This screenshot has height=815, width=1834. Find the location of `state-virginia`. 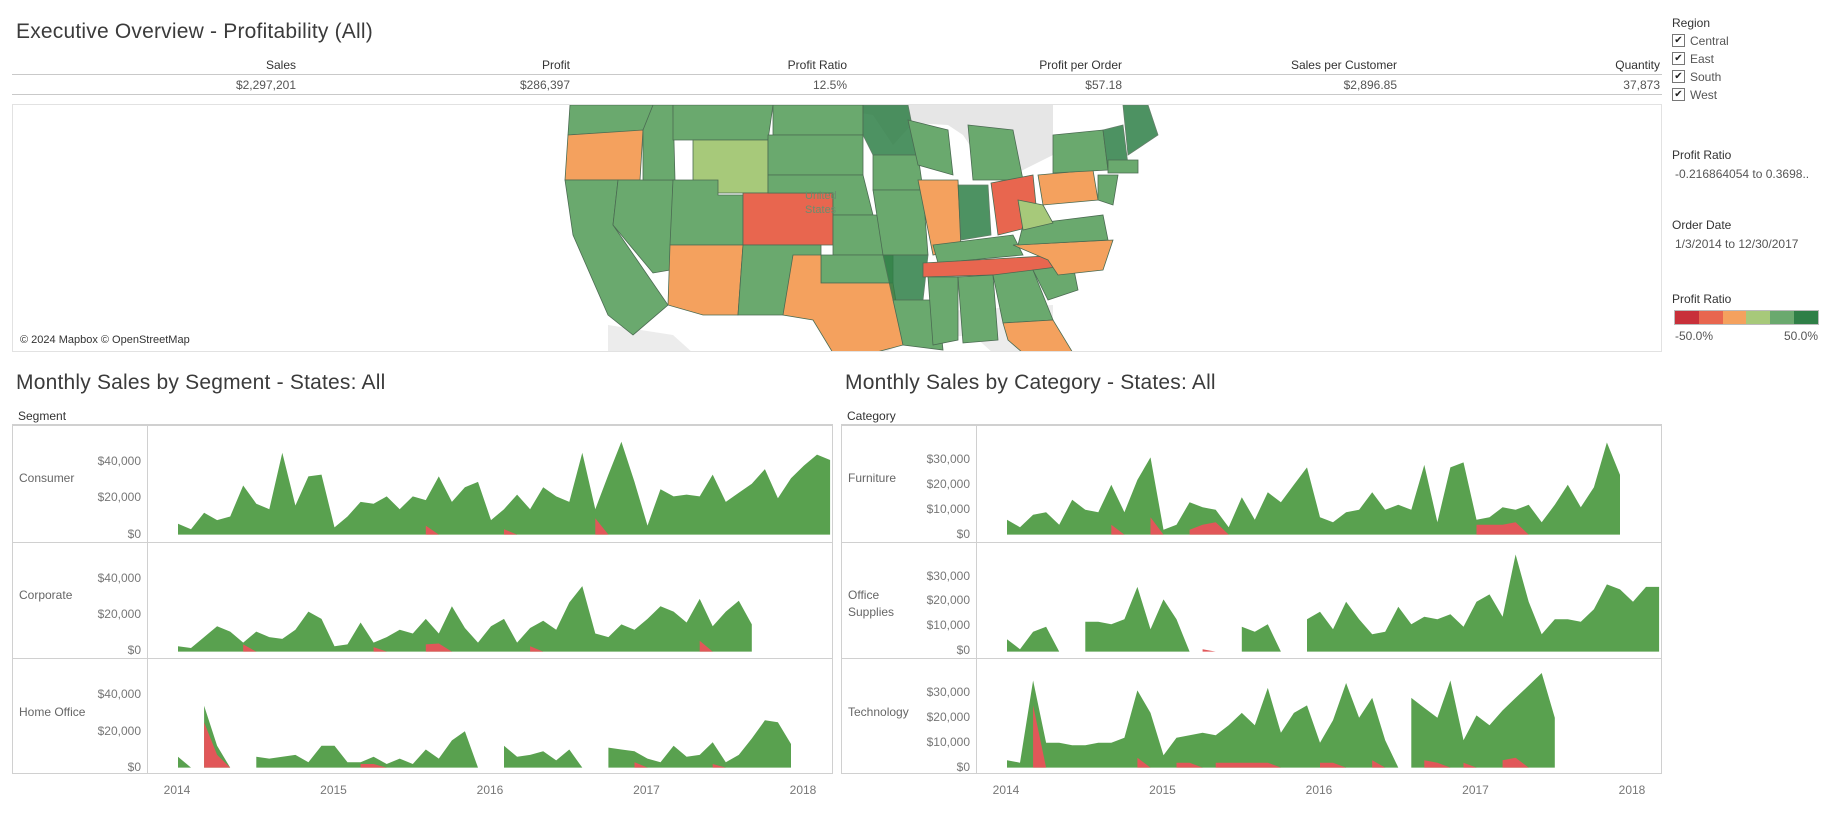

state-virginia is located at coordinates (1063, 230).